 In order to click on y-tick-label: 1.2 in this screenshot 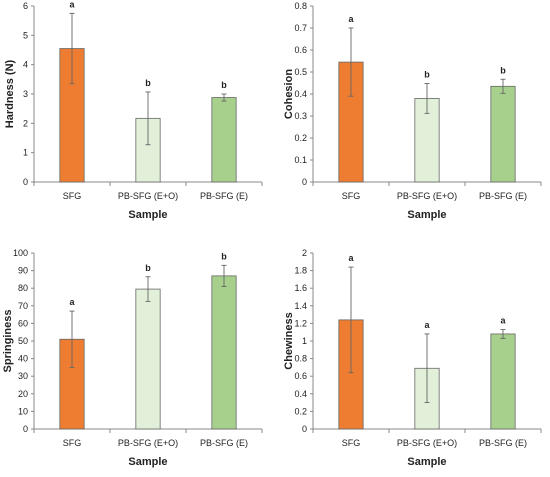, I will do `click(300, 323)`.